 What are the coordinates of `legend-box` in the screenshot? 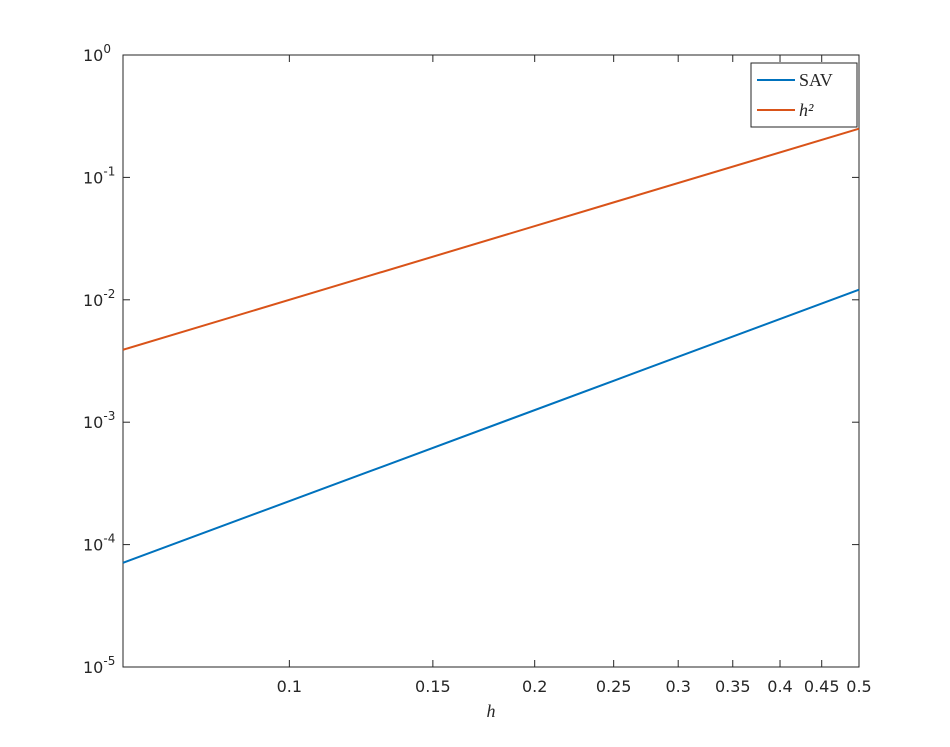 It's located at (804, 95).